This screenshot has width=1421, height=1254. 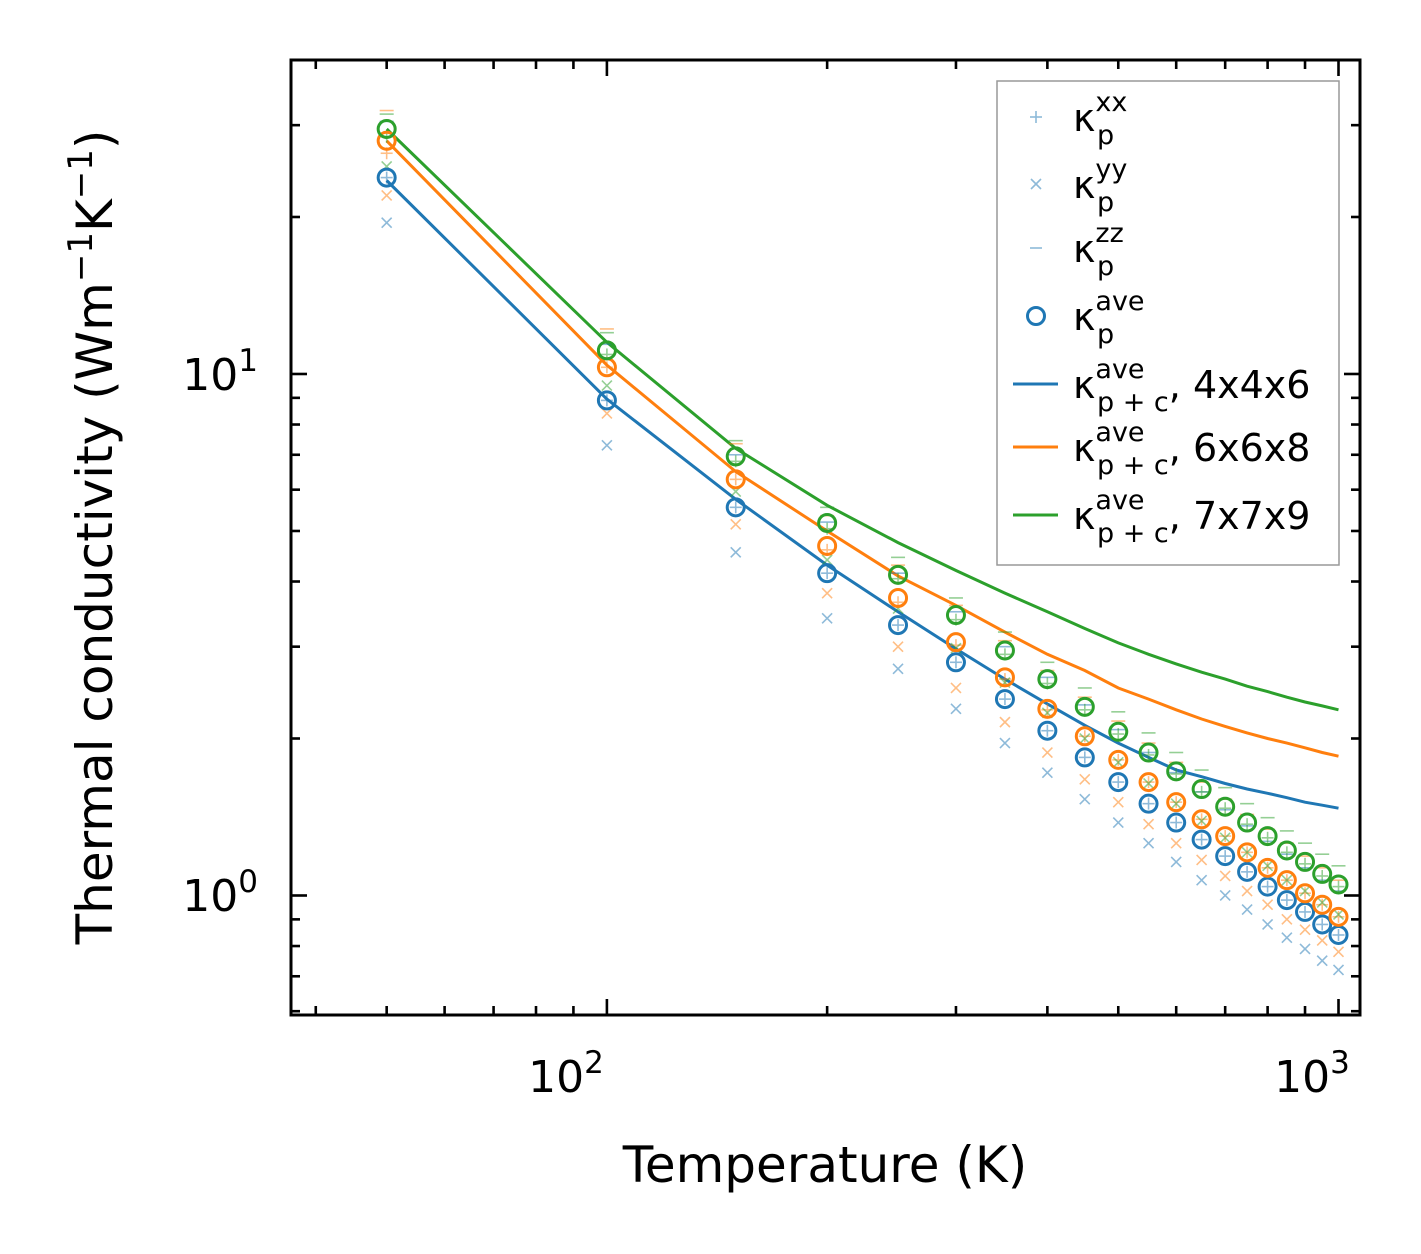 What do you see at coordinates (1035, 314) in the screenshot?
I see `legend-markers` at bounding box center [1035, 314].